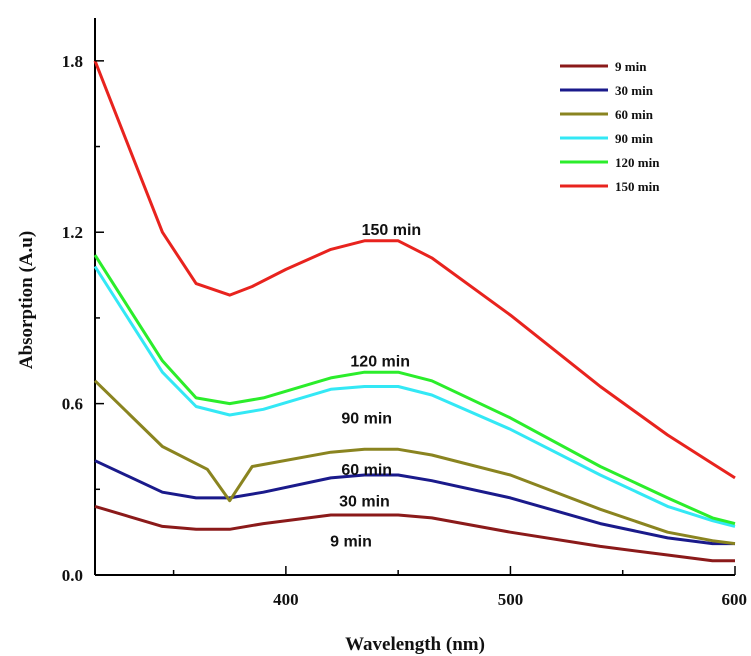 The width and height of the screenshot is (751, 656). Describe the element at coordinates (511, 599) in the screenshot. I see `x-tick-label: 500` at that location.